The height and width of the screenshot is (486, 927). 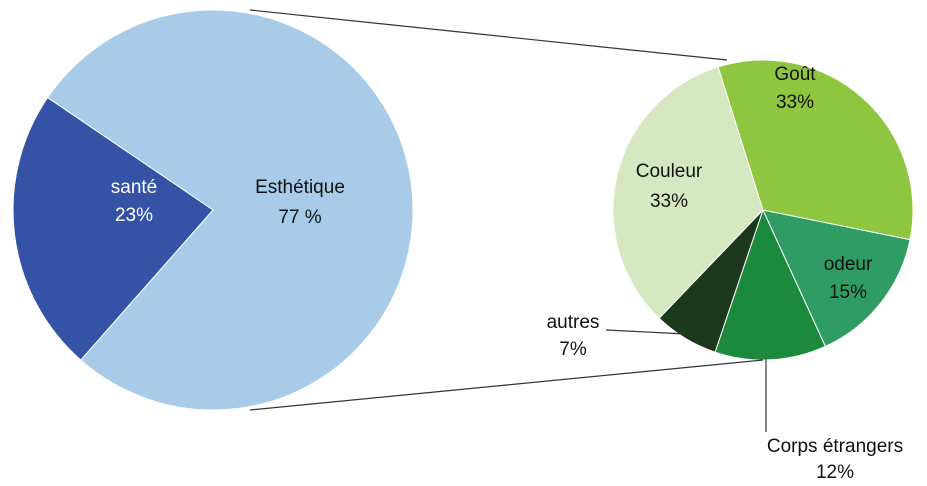 What do you see at coordinates (134, 215) in the screenshot?
I see `value-label: 23%` at bounding box center [134, 215].